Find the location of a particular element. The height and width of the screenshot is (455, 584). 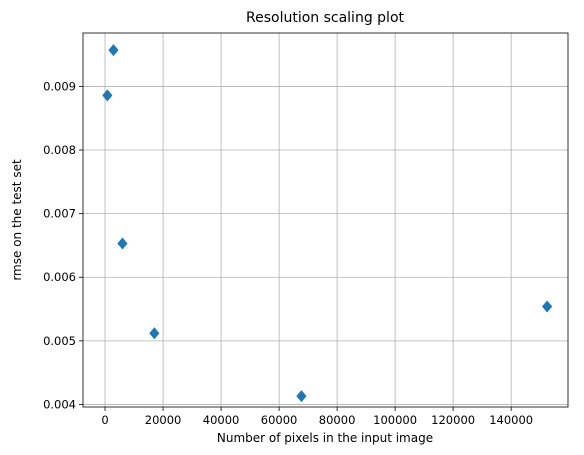

y-axis-ticks: 0.004 0.005 0.006 0.007 0.008 0.009 is located at coordinates (63, 245).